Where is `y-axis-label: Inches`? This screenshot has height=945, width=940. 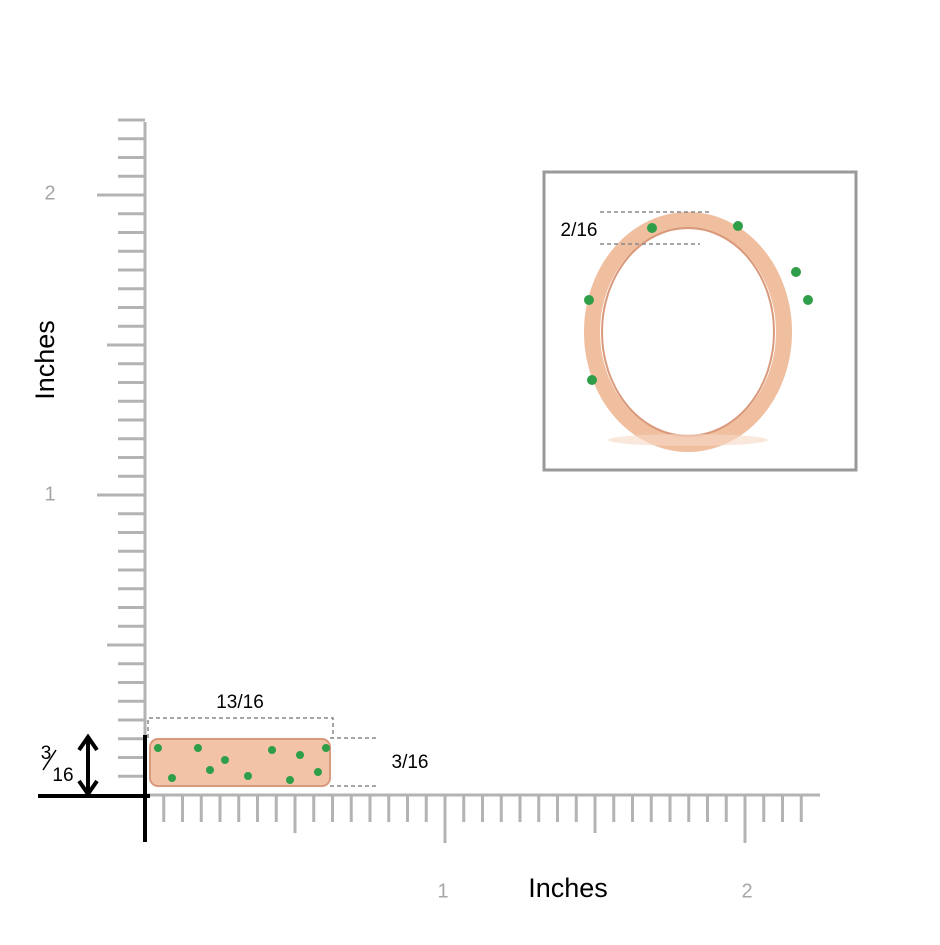
y-axis-label: Inches is located at coordinates (45, 360).